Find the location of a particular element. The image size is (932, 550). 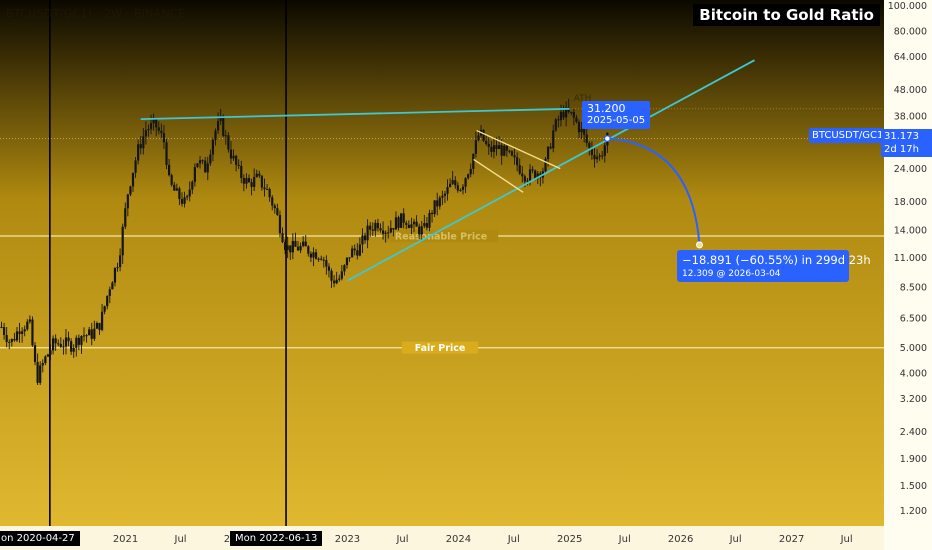

y-tick-label: 5.000 is located at coordinates (913, 348).